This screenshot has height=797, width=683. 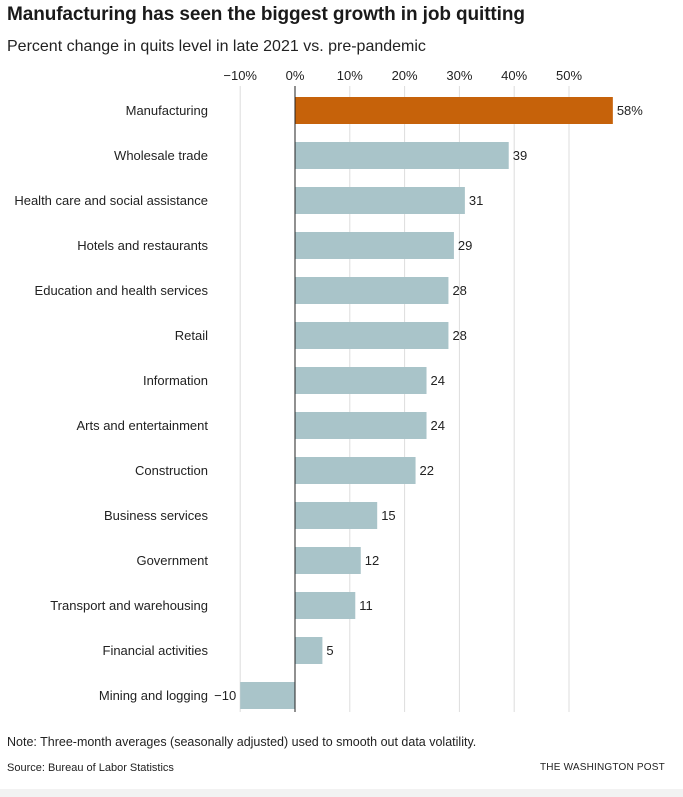 What do you see at coordinates (129, 605) in the screenshot?
I see `category-label: Transport and warehousing` at bounding box center [129, 605].